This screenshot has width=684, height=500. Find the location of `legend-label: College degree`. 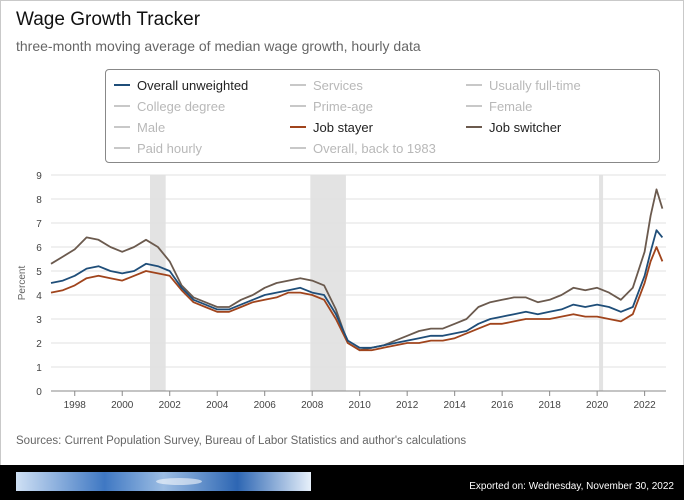

legend-label: College degree is located at coordinates (181, 106).